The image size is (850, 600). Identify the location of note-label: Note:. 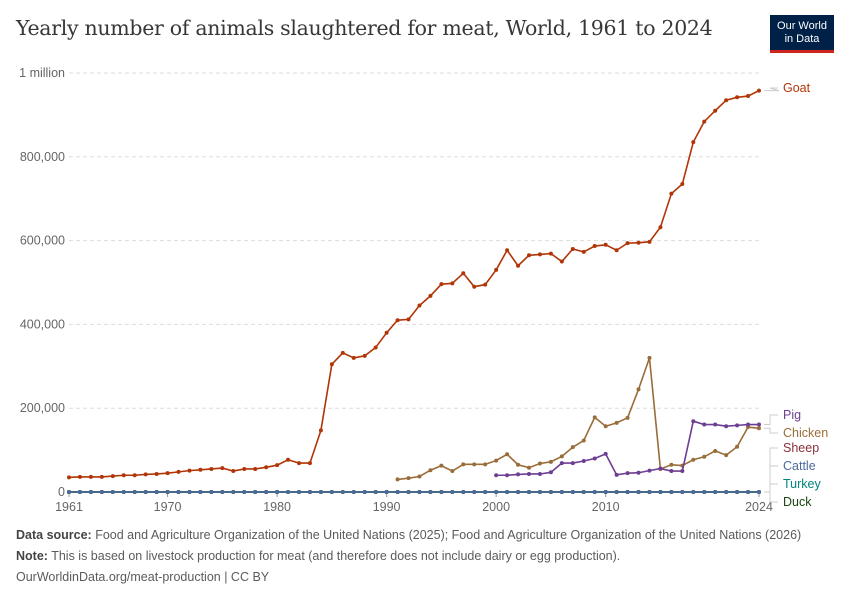
(32, 556).